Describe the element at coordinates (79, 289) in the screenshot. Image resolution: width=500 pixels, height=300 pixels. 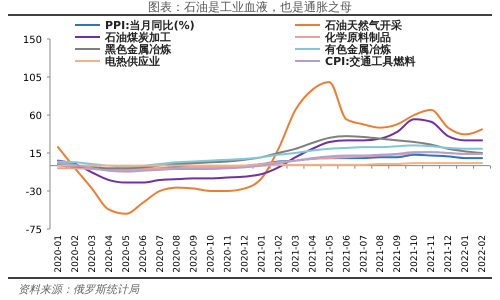
I see `text: 资料来源：俄罗斯统计局` at that location.